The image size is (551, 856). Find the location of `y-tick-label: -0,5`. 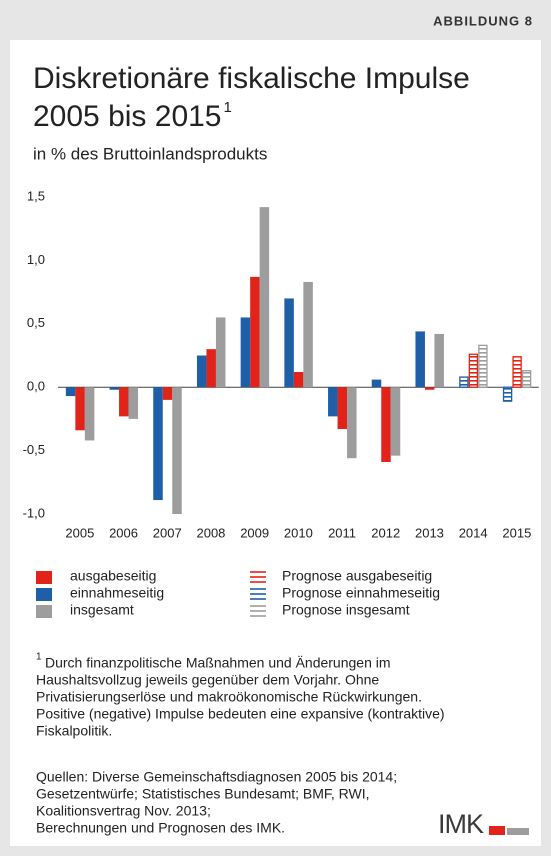

y-tick-label: -0,5 is located at coordinates (34, 449).